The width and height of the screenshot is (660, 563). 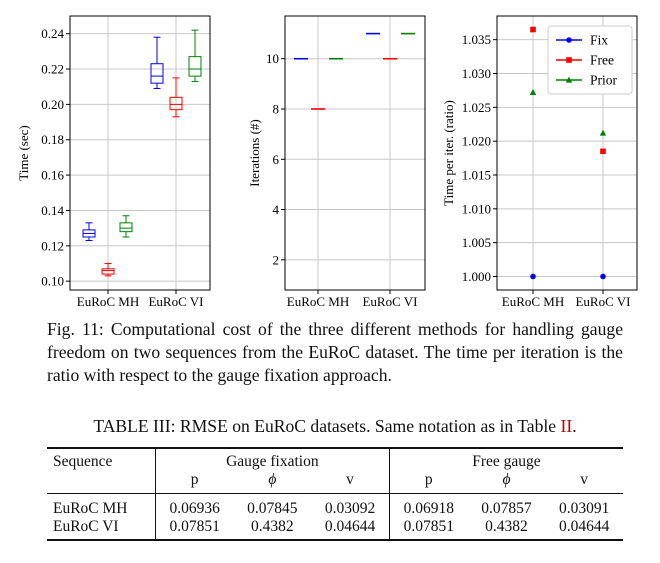 I want to click on header-gauge-fixation: Gauge fixation, so click(x=272, y=459).